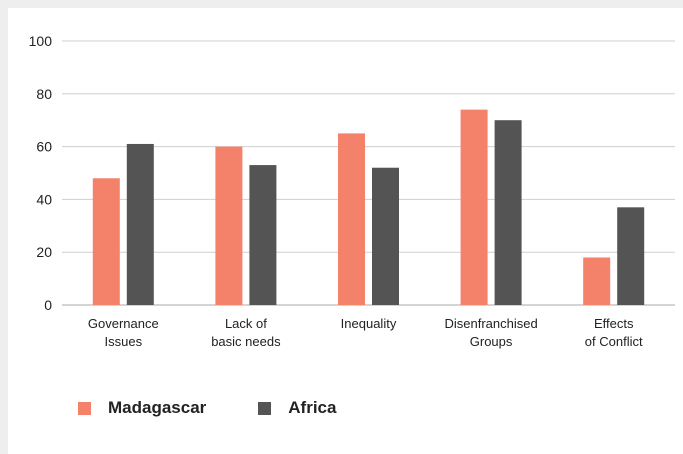 This screenshot has height=454, width=683. I want to click on x-tick-label: Governance, so click(123, 323).